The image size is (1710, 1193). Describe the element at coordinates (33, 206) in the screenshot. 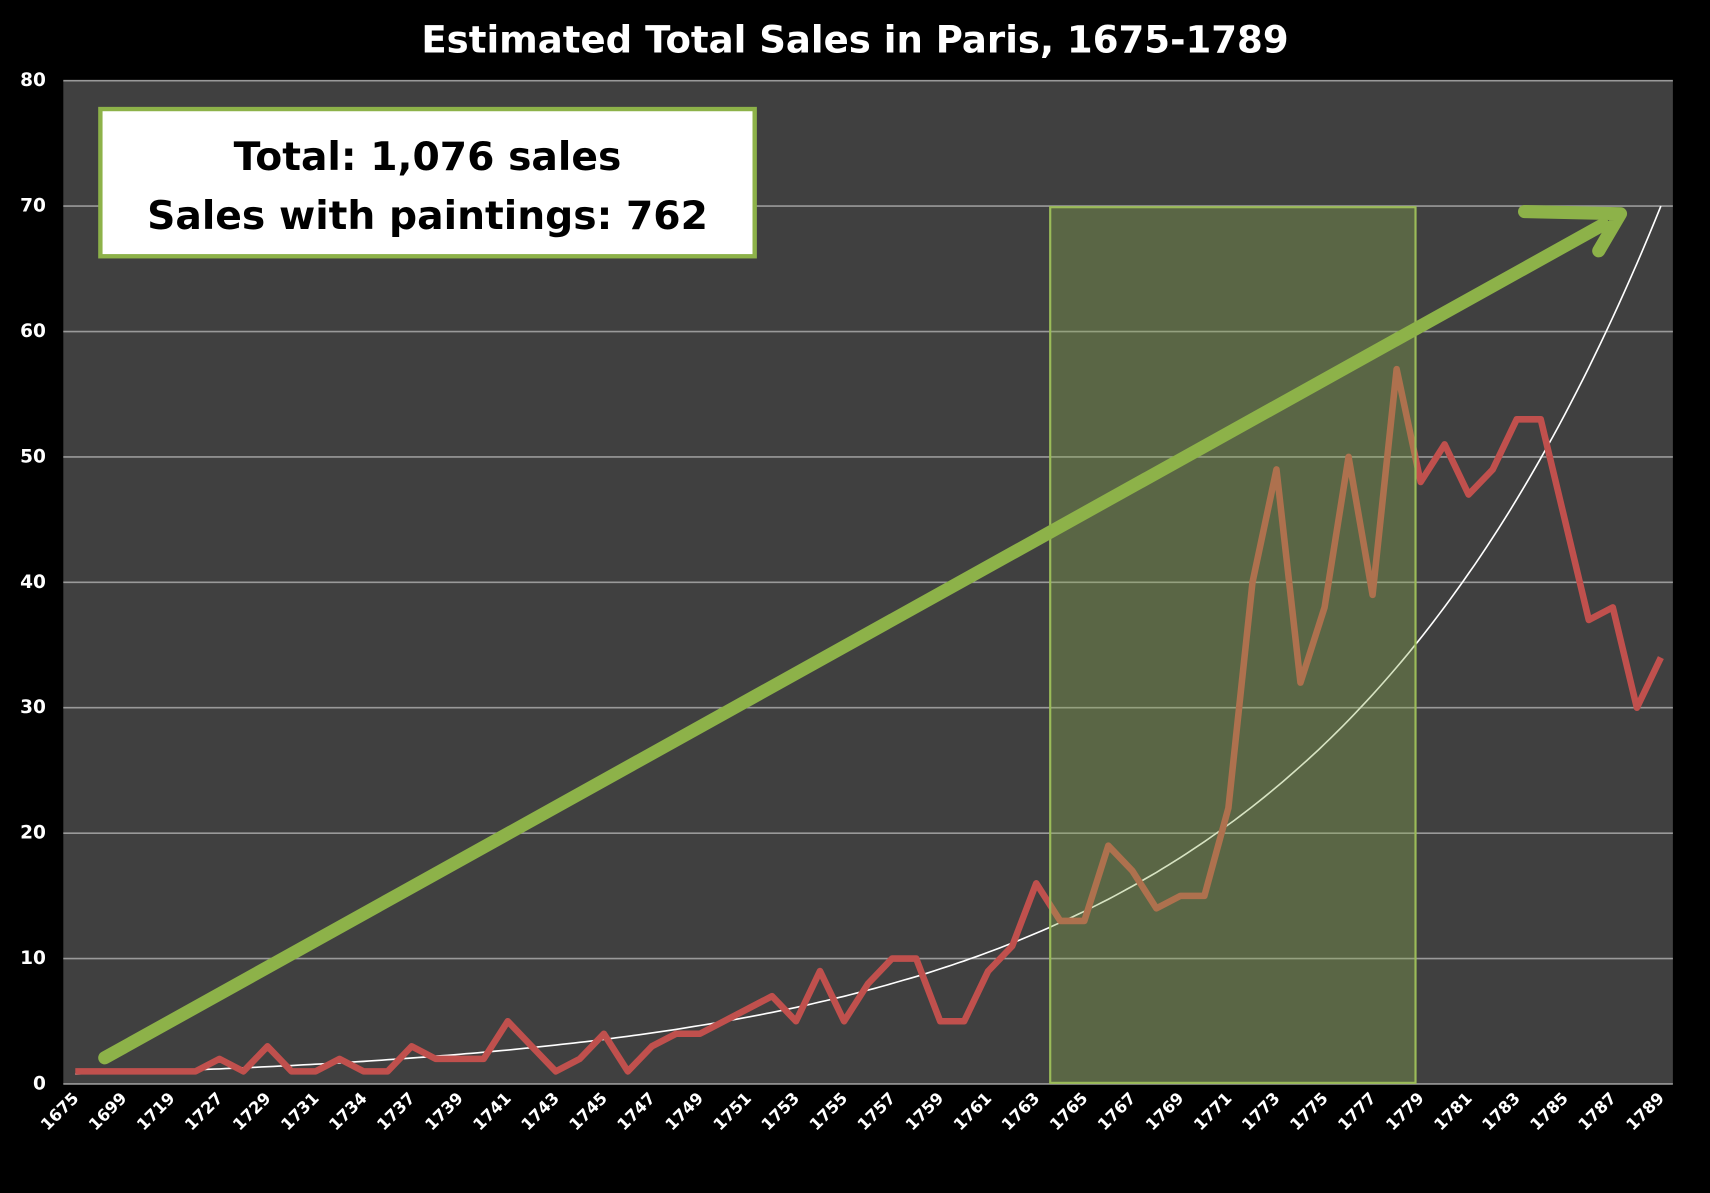

I see `y-tick-label: 70` at that location.